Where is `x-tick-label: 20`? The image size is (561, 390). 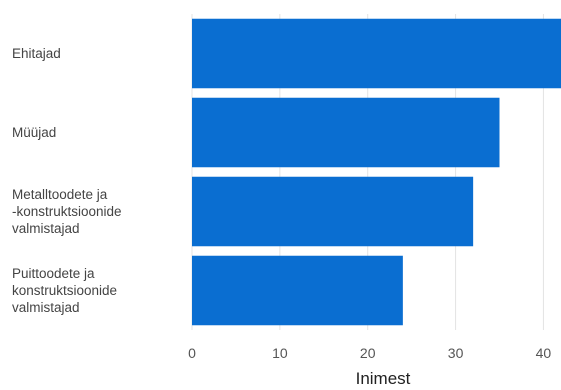
x-tick-label: 20 is located at coordinates (368, 353).